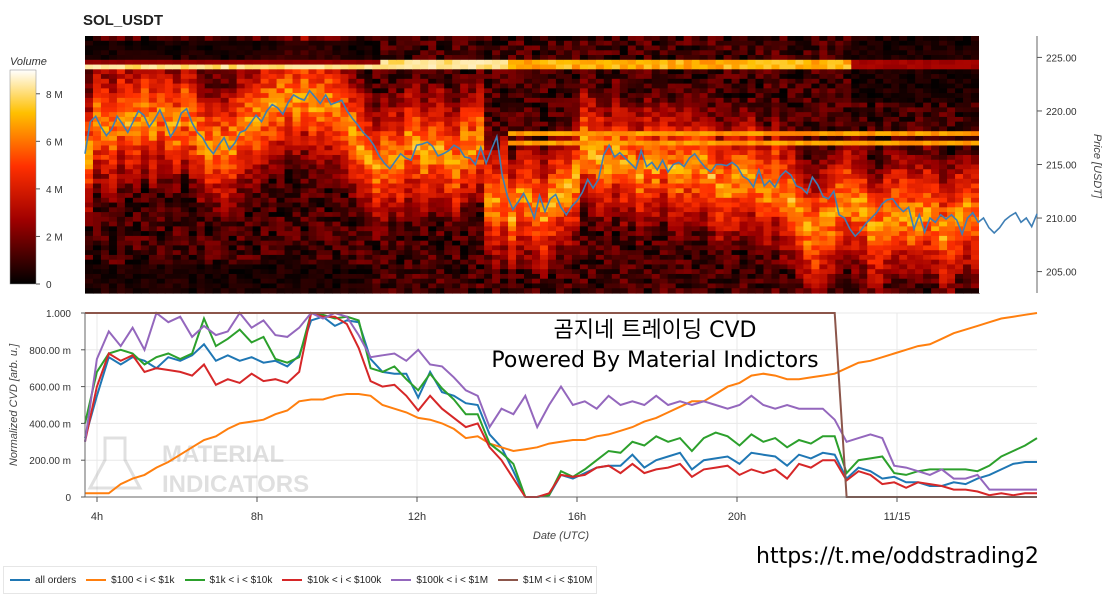  Describe the element at coordinates (577, 517) in the screenshot. I see `cvd-x-tick: 16h` at that location.